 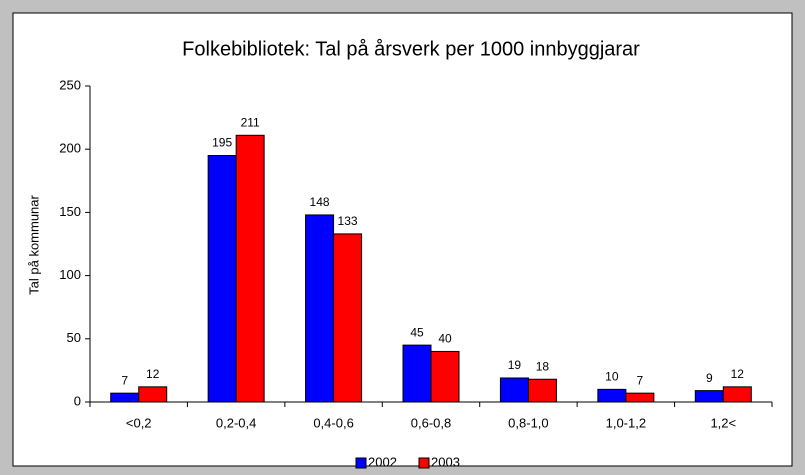 I want to click on data-label: 148, so click(x=320, y=202).